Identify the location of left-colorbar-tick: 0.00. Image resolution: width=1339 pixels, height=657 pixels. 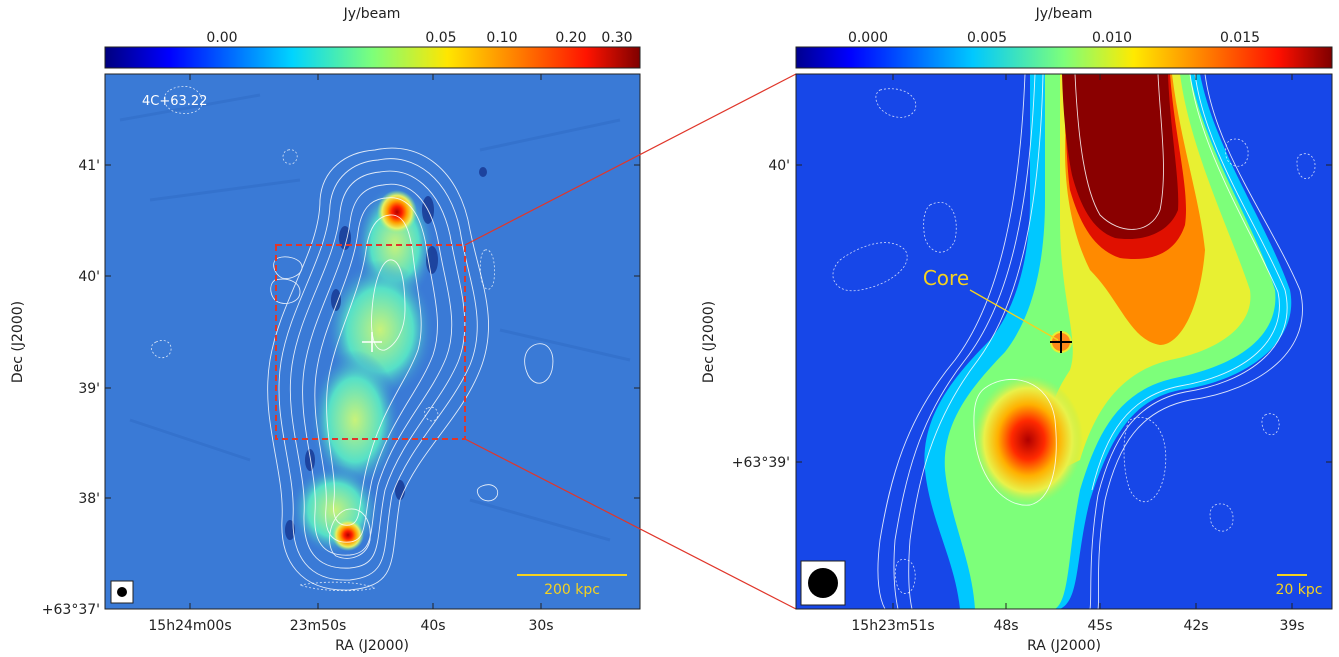
(221, 38).